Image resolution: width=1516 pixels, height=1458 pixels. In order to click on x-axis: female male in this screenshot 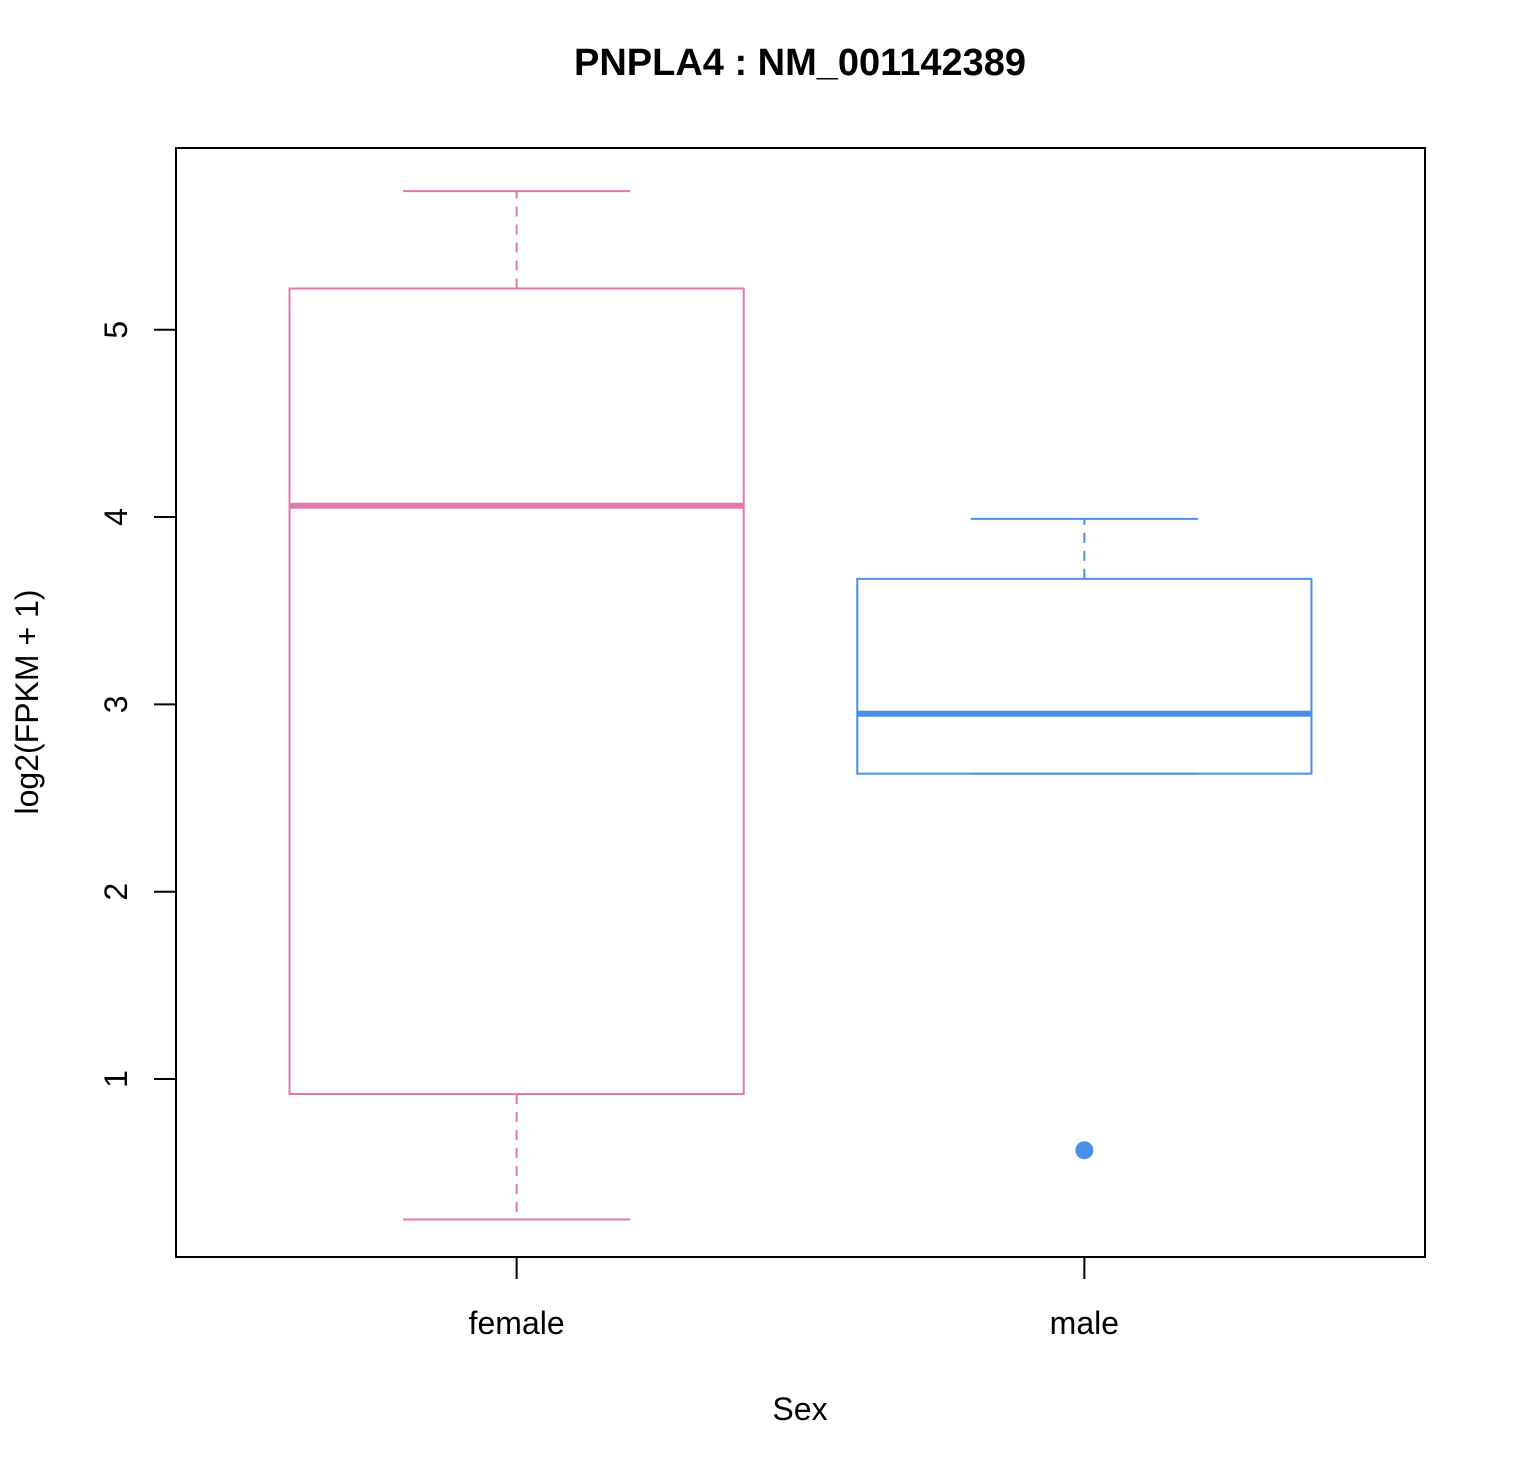, I will do `click(794, 1299)`.